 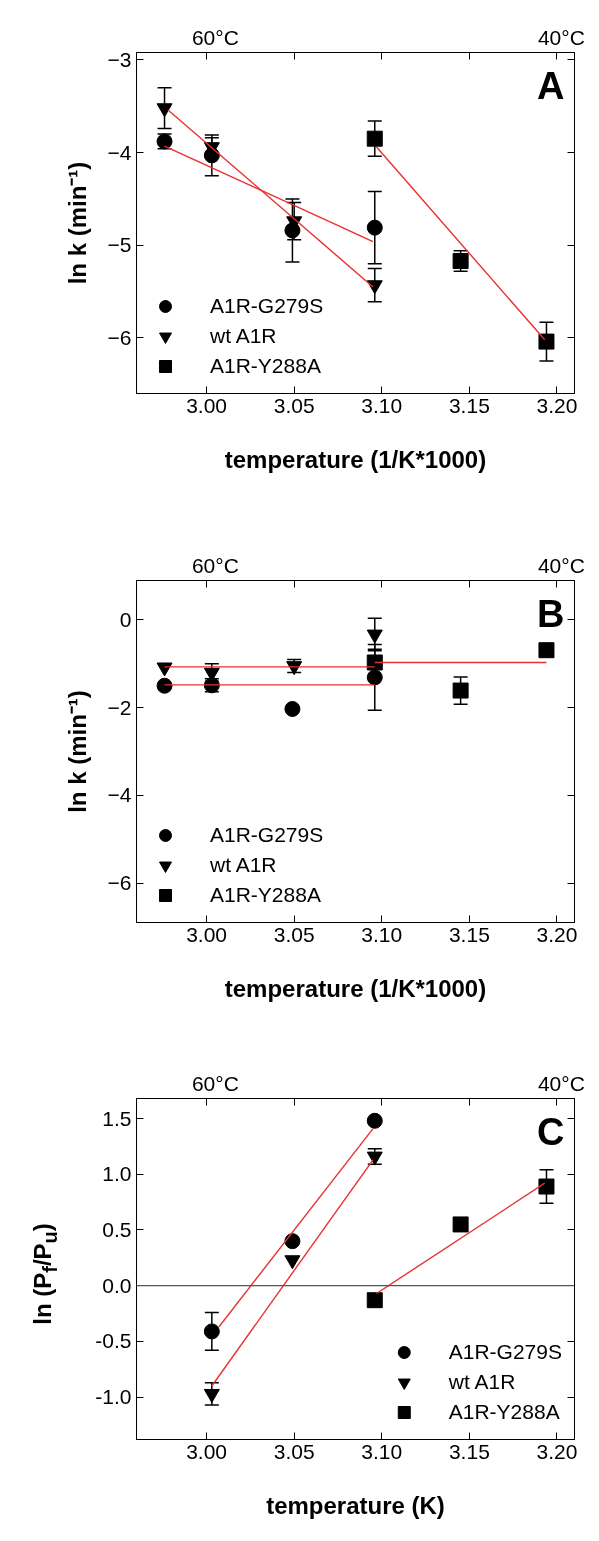 I want to click on y-tick-label: 0.0, so click(x=117, y=1285).